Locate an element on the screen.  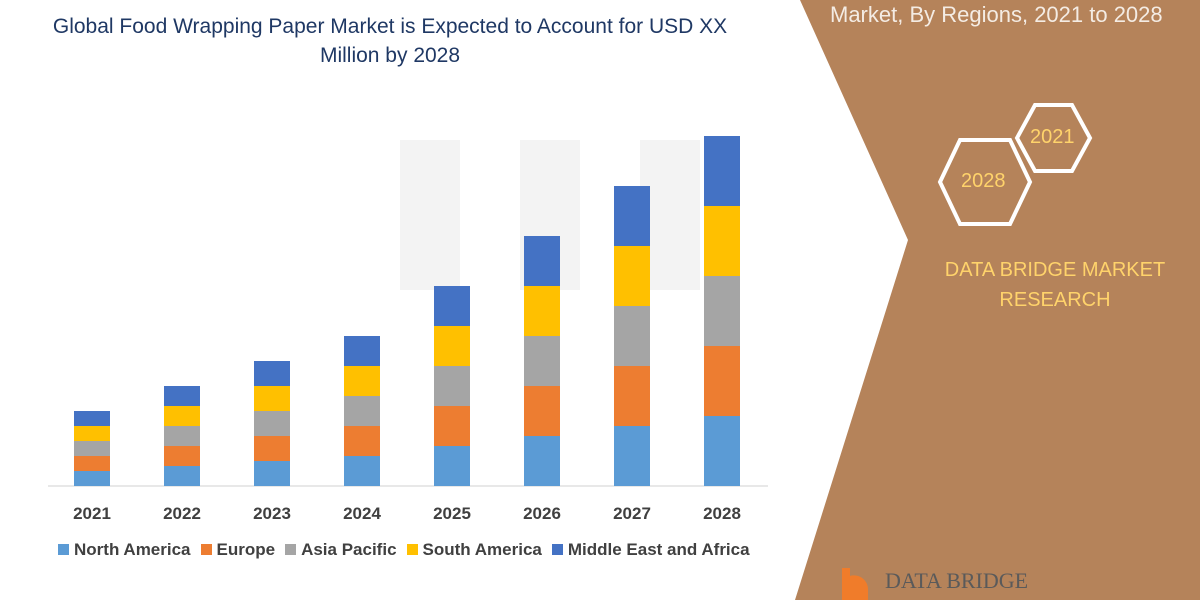
legend-item: Europe is located at coordinates (238, 550).